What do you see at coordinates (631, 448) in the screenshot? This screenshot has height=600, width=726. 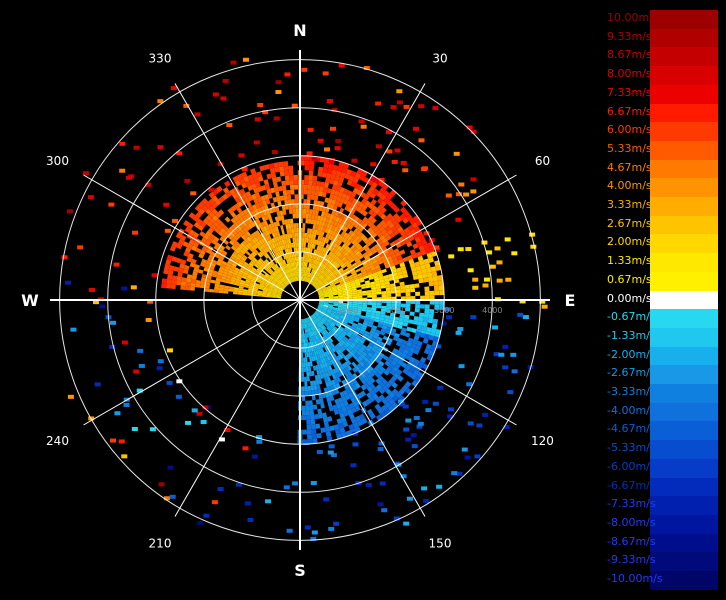 I see `colorbar-label: -5.33m/s` at bounding box center [631, 448].